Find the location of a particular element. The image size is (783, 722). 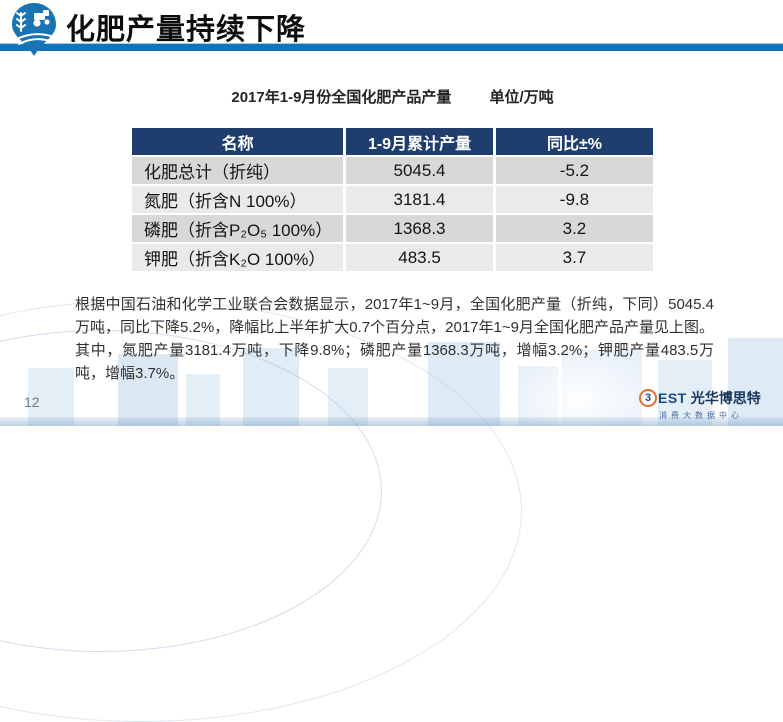

cell-name: 氮肥（折含N 100%） is located at coordinates (238, 199).